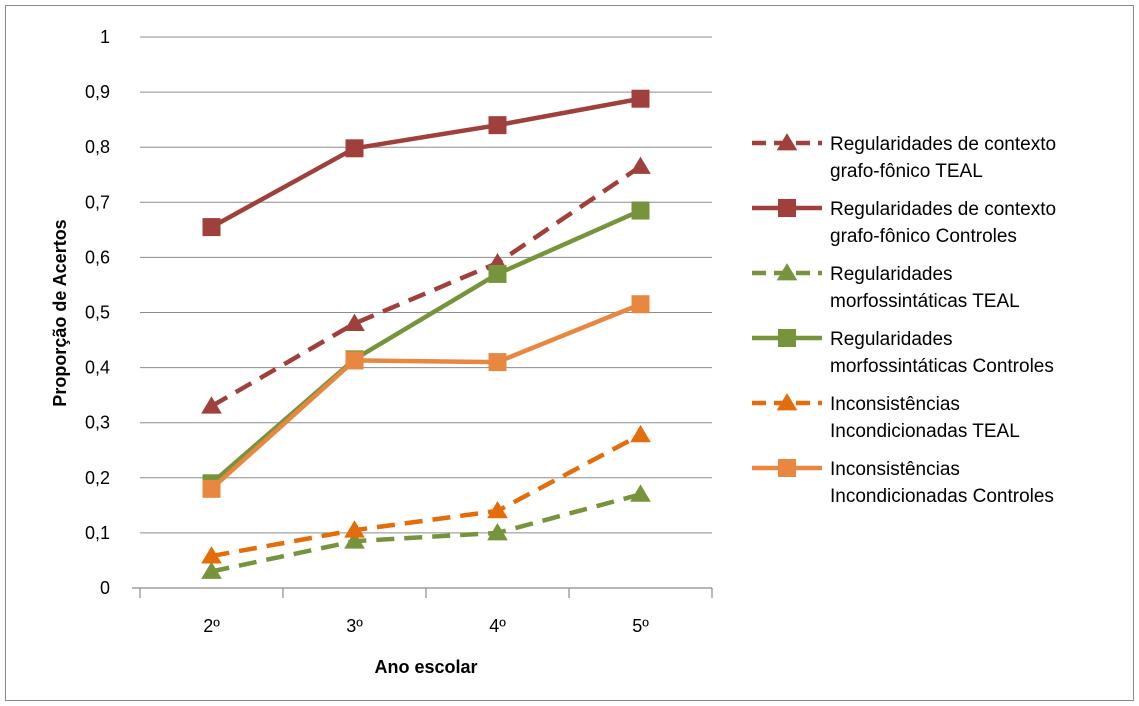  What do you see at coordinates (105, 37) in the screenshot?
I see `y-tick-label: 1` at bounding box center [105, 37].